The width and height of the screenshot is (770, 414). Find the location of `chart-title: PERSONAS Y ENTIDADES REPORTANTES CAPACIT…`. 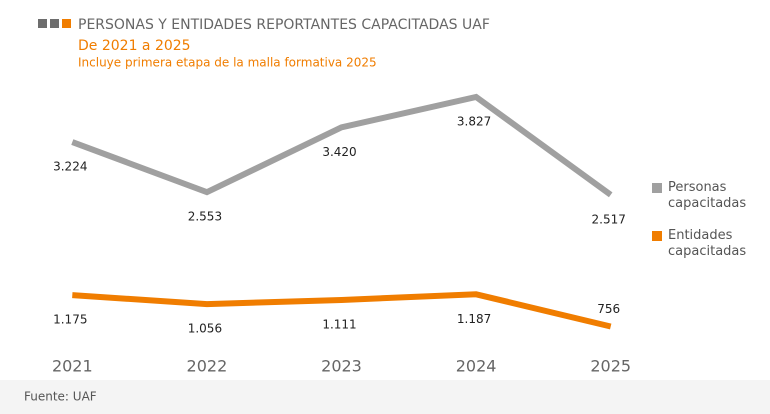

chart-title: PERSONAS Y ENTIDADES REPORTANTES CAPACIT… is located at coordinates (284, 25).